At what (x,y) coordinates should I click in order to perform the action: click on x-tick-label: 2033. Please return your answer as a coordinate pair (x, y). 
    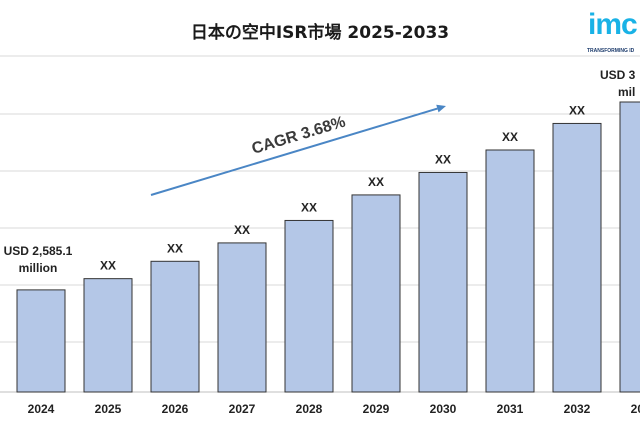
    Looking at the image, I should click on (635, 409).